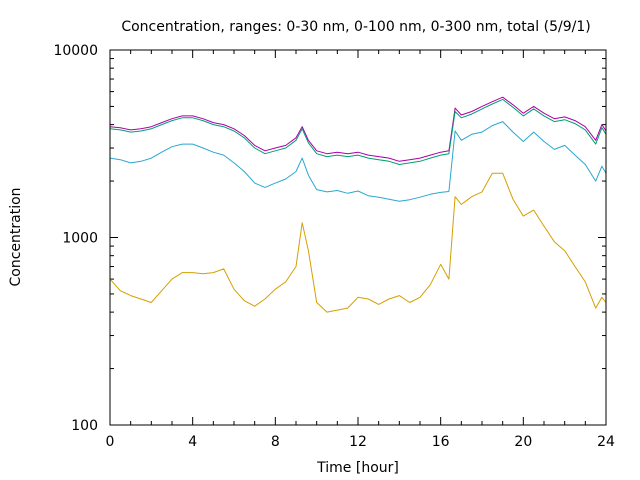 The width and height of the screenshot is (640, 480). Describe the element at coordinates (80, 239) in the screenshot. I see `y-tick-label: 1000` at that location.